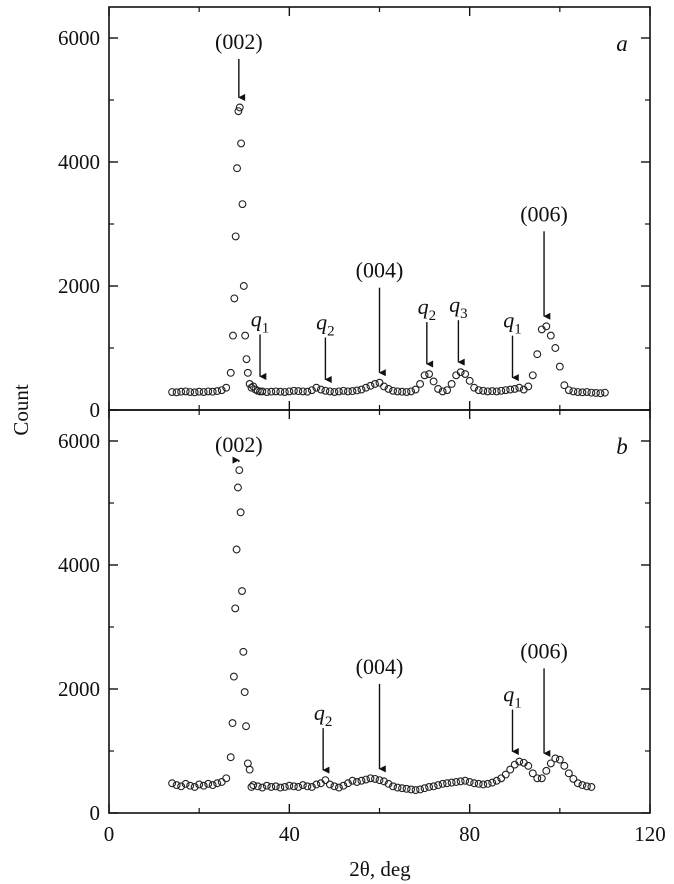  I want to click on x-tick-label: 40, so click(289, 834).